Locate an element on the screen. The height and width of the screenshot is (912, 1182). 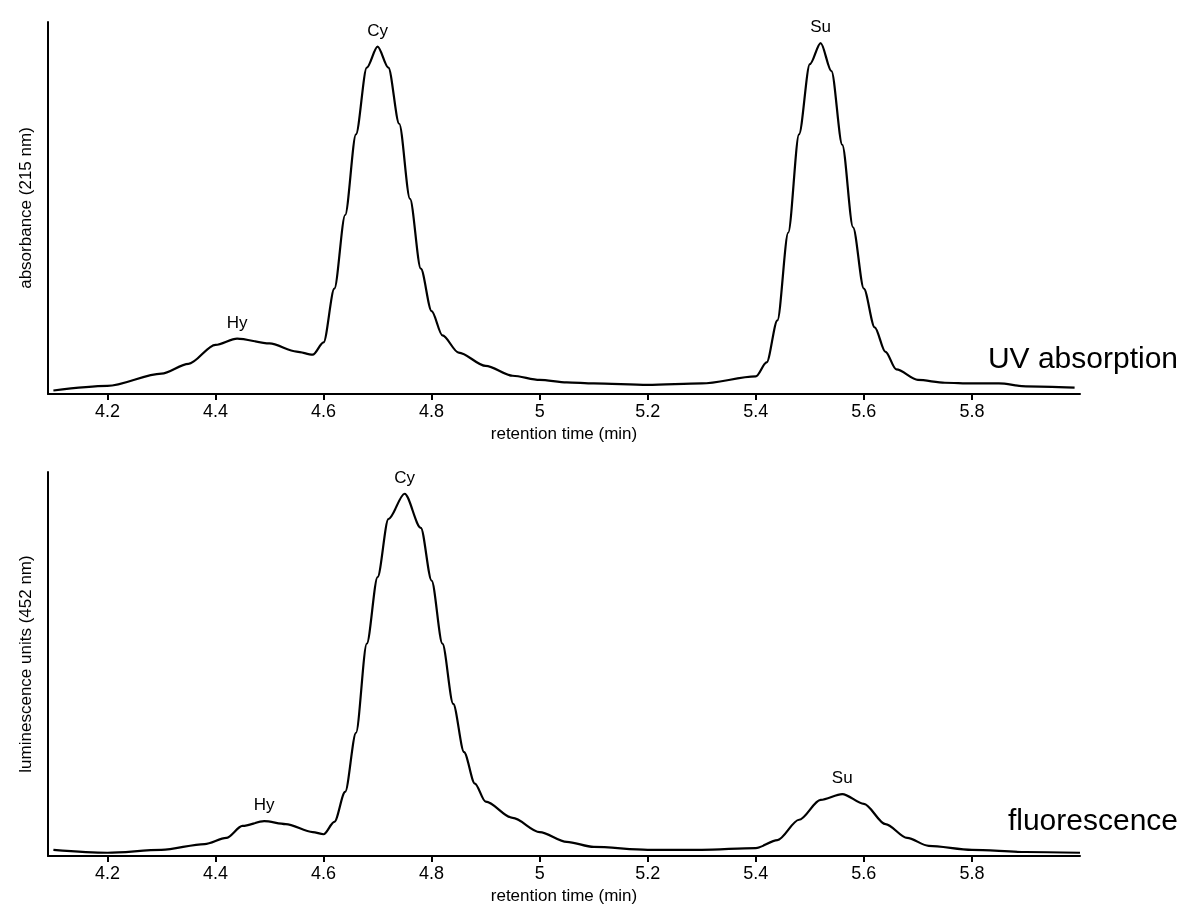
y-axis-title: absorbance (215 nm) is located at coordinates (25, 208).